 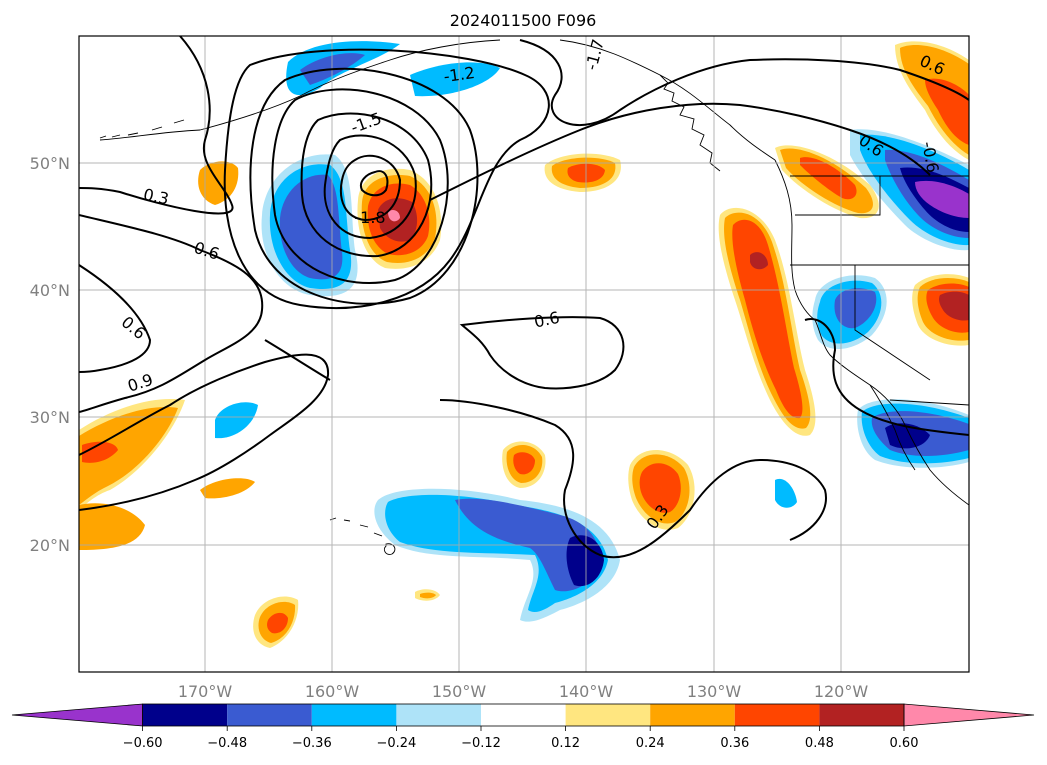 What do you see at coordinates (50, 354) in the screenshot?
I see `latitude-labels: 50°N 40°N 30°N 20°N` at bounding box center [50, 354].